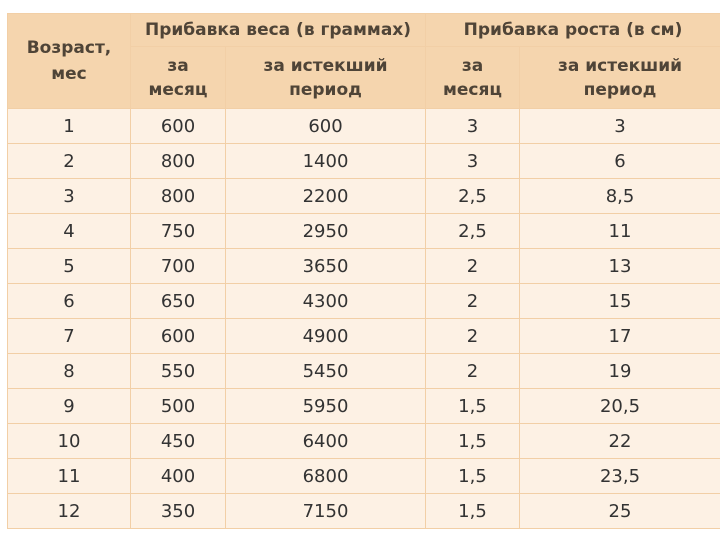 Image resolution: width=720 pixels, height=540 pixels. Describe the element at coordinates (178, 476) in the screenshot. I see `weight-per-month-cell: 400` at that location.